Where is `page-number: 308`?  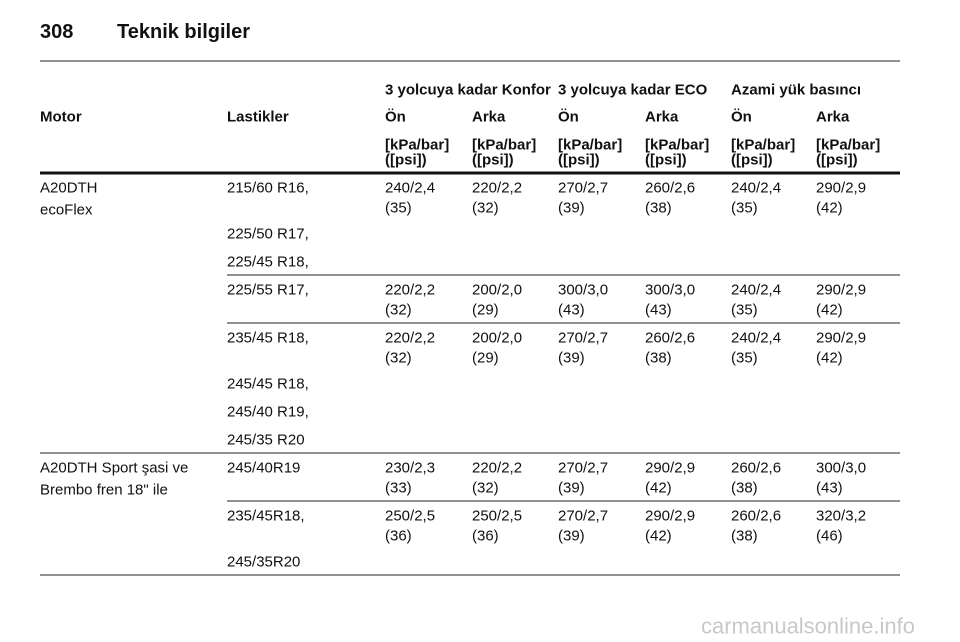
page-number: 308 is located at coordinates (56, 32).